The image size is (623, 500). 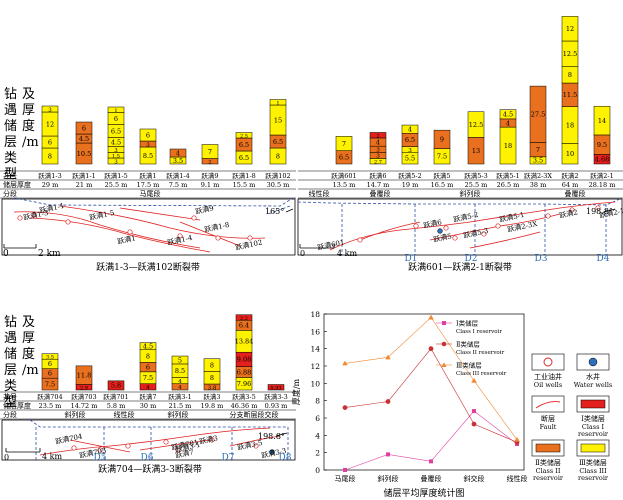 What do you see at coordinates (569, 175) in the screenshot?
I see `well-name: 跃满2` at bounding box center [569, 175].